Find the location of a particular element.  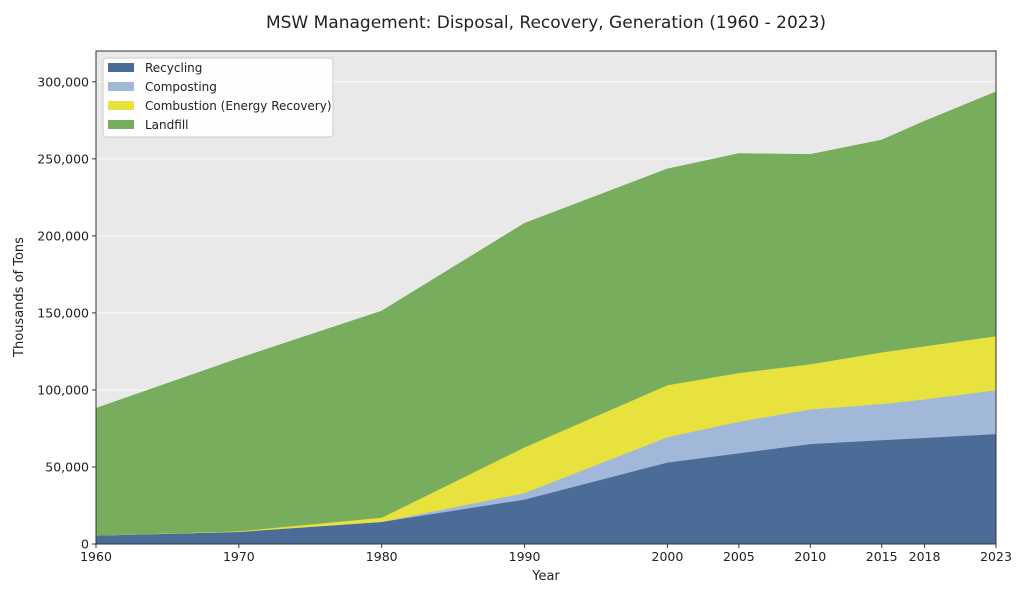

x-tick-label: 2010 is located at coordinates (810, 556).